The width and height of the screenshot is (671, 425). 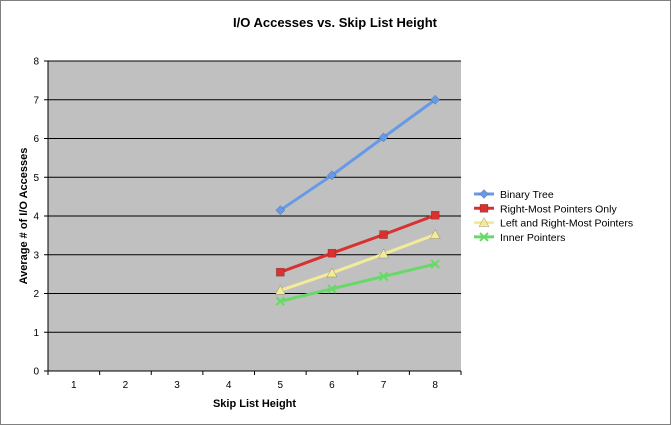 What do you see at coordinates (36, 255) in the screenshot?
I see `y-tick-label: 3` at bounding box center [36, 255].